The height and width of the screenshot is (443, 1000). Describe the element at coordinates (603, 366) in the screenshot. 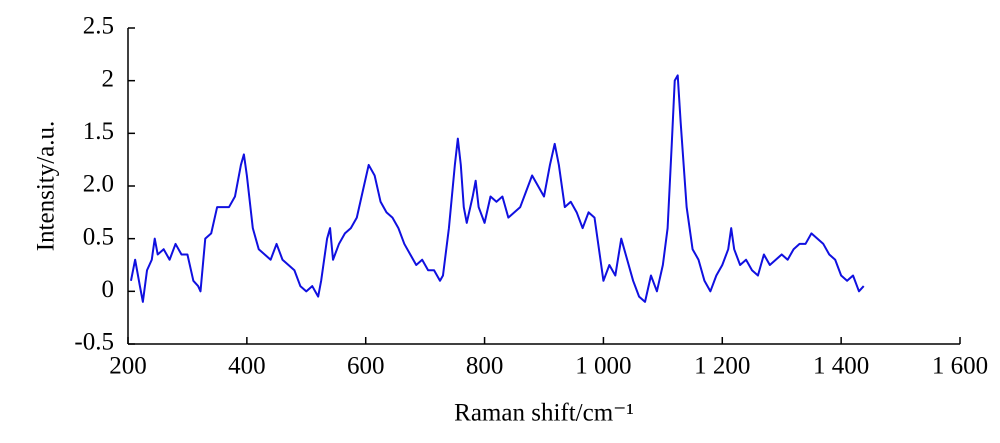

I see `x-tick-label: 1 000` at that location.